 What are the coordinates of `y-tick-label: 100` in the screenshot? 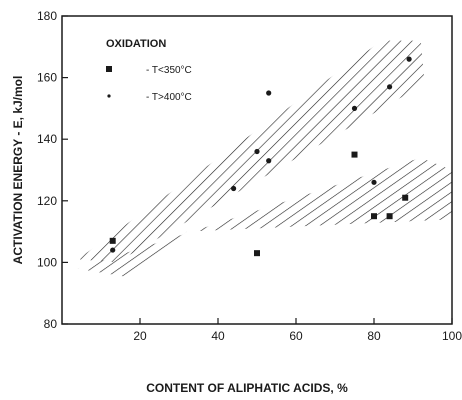 It's located at (47, 262).